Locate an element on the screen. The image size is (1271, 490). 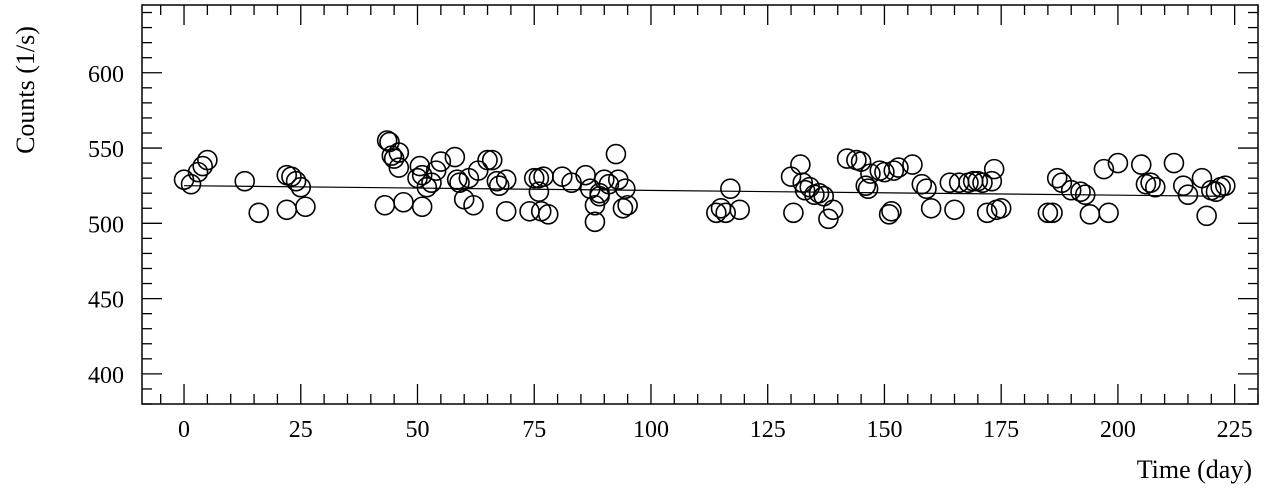
y-axis-title: Counts (1/s) is located at coordinates (25, 90).